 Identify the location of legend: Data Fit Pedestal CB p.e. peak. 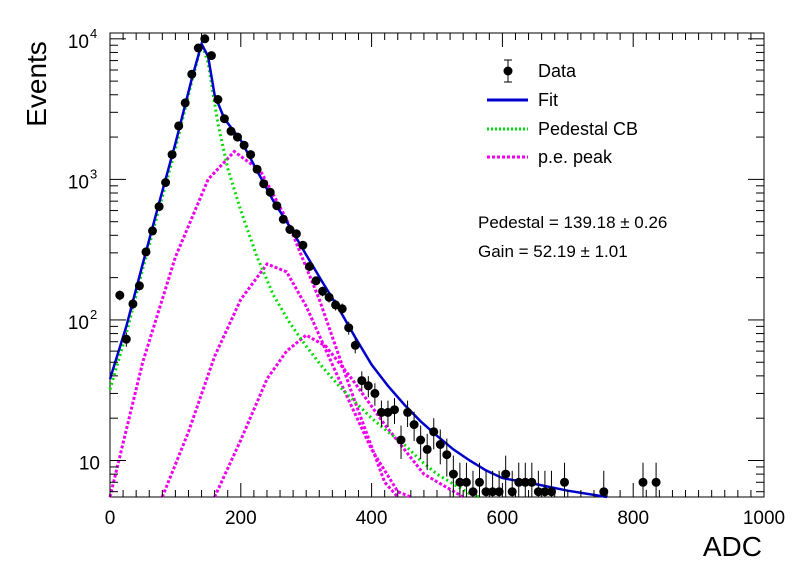
(562, 113).